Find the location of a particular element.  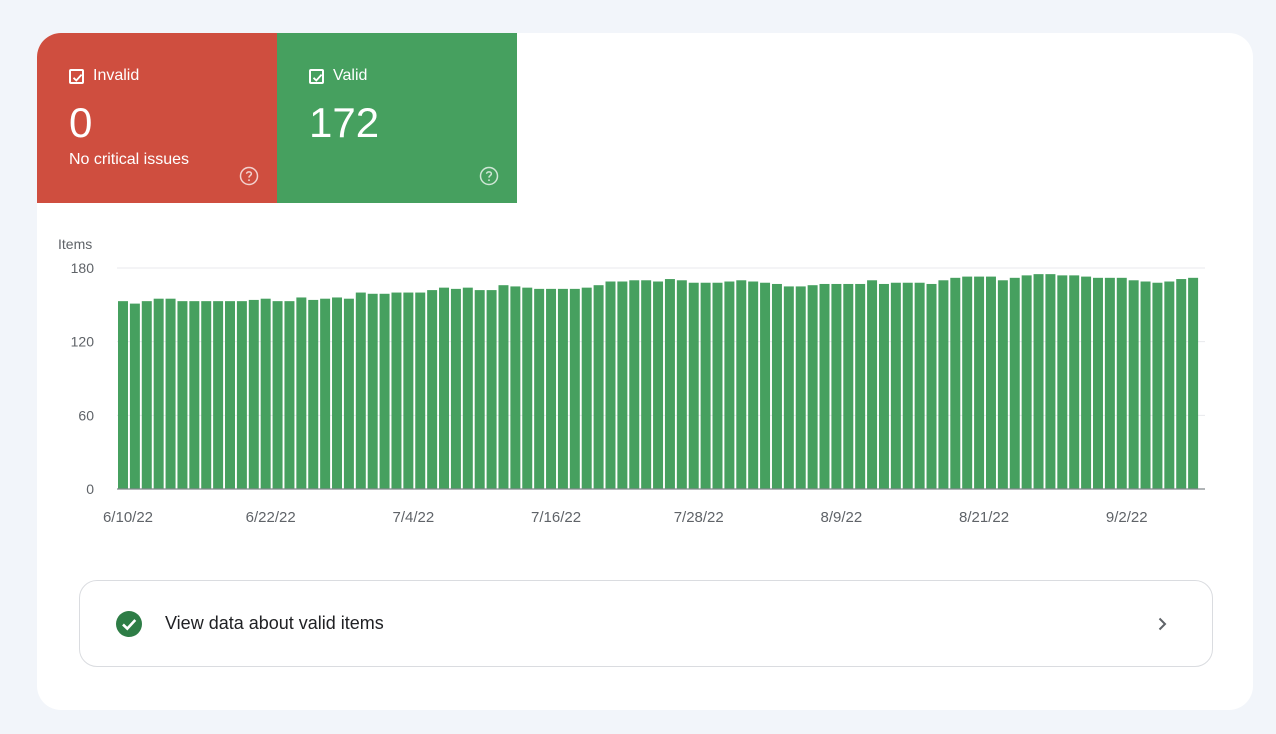

y-axis-label: Items is located at coordinates (75, 244).